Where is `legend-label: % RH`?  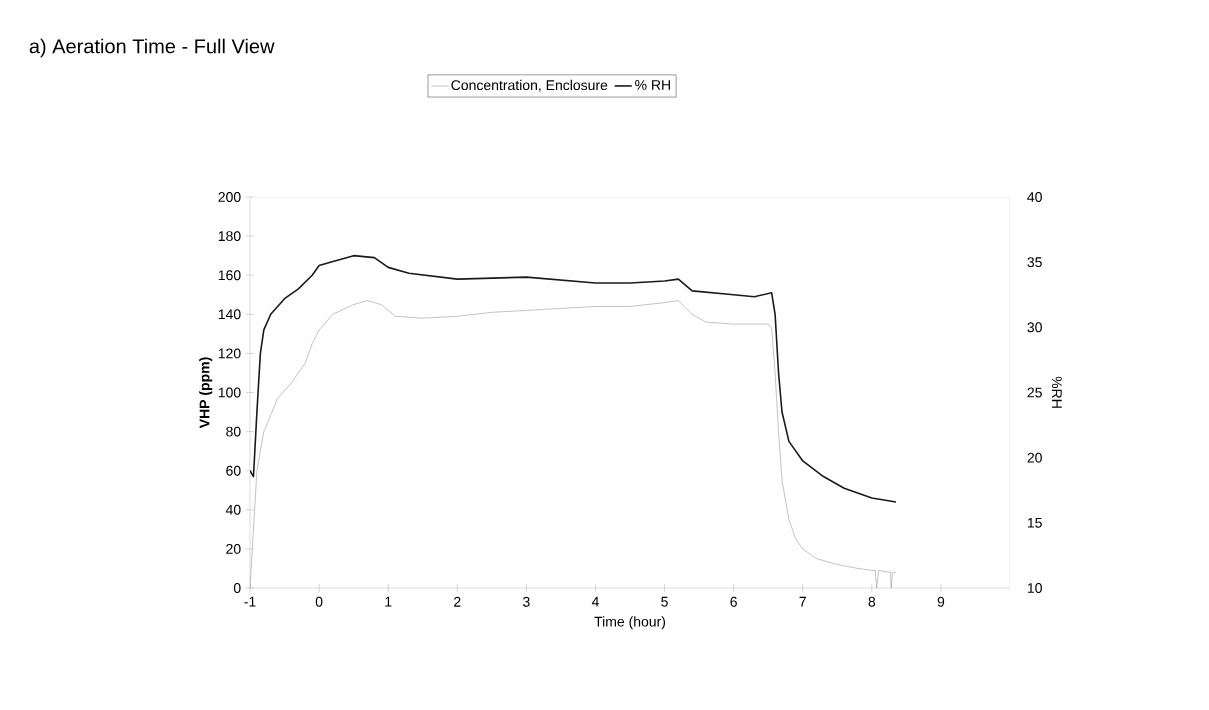 legend-label: % RH is located at coordinates (652, 85).